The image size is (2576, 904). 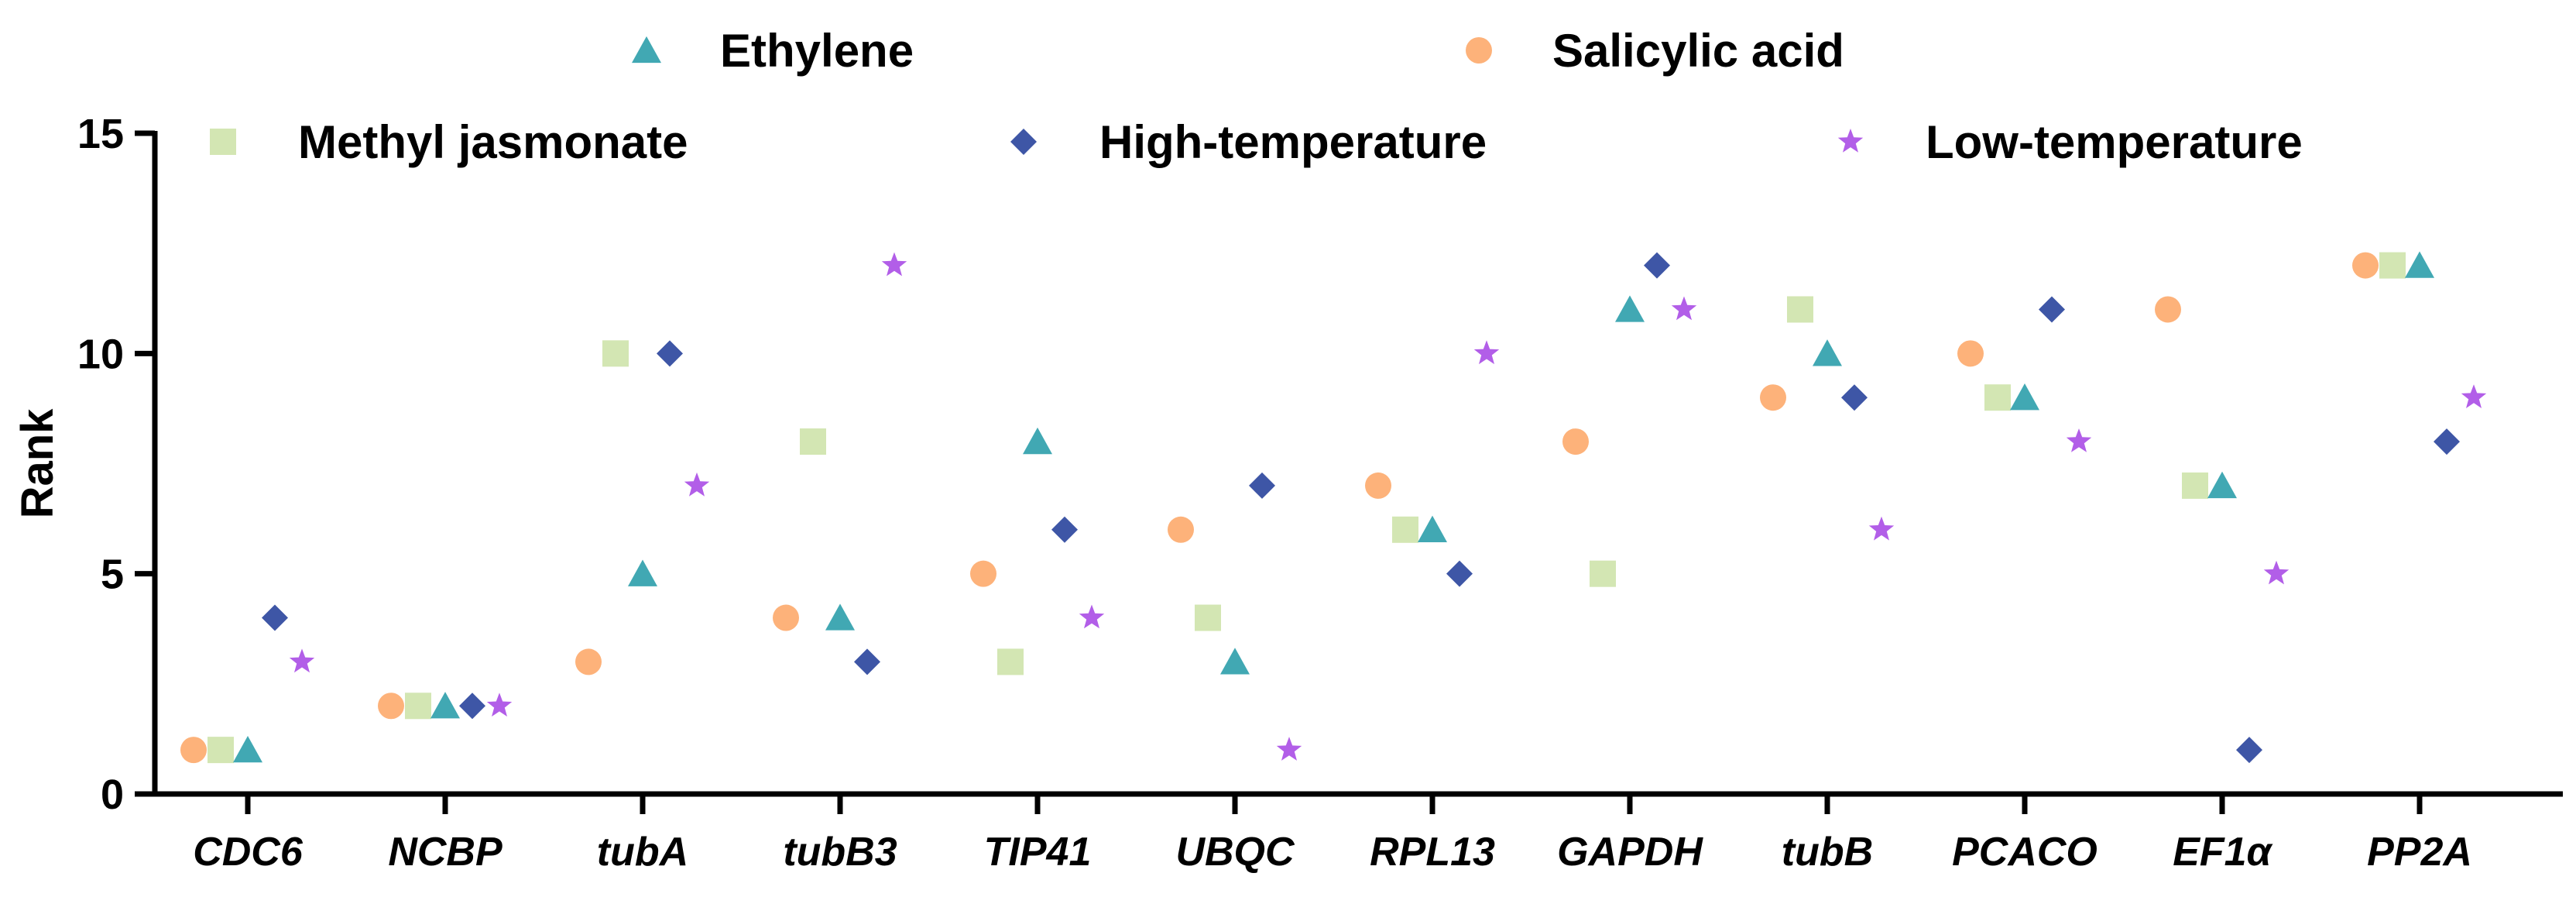 What do you see at coordinates (37, 463) in the screenshot?
I see `y-axis-title: Rank` at bounding box center [37, 463].